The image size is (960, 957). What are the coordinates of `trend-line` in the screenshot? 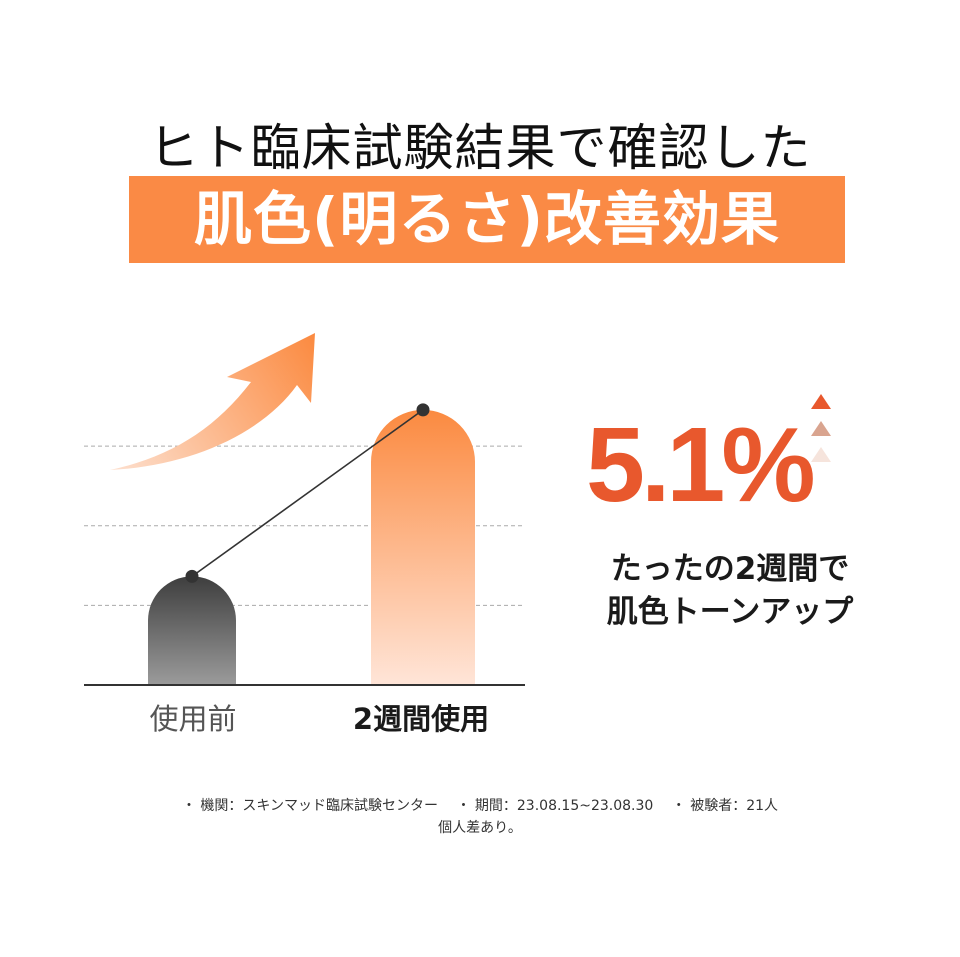 It's located at (307, 493).